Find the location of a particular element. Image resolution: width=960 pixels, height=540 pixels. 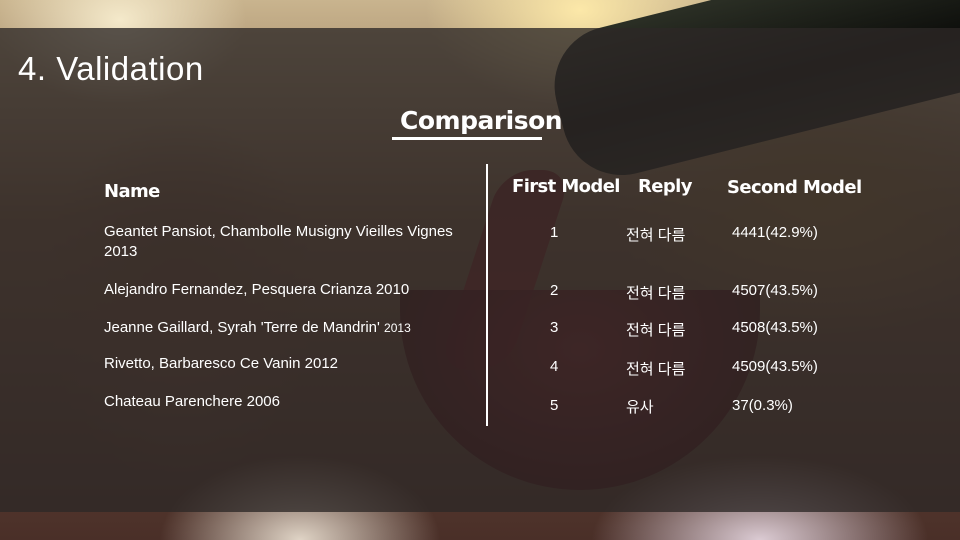

header-first-model: First Model is located at coordinates (566, 186).